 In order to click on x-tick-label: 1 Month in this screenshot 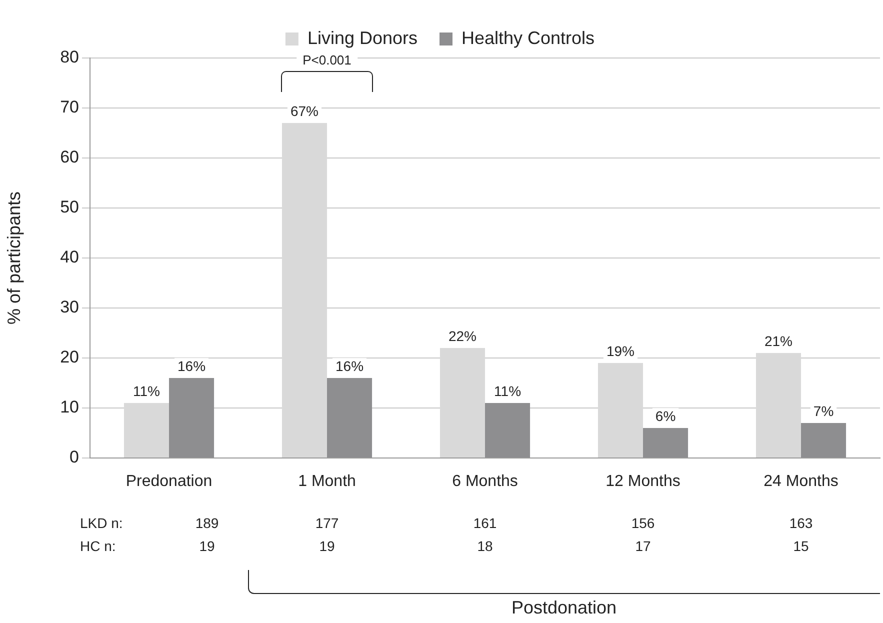, I will do `click(327, 481)`.